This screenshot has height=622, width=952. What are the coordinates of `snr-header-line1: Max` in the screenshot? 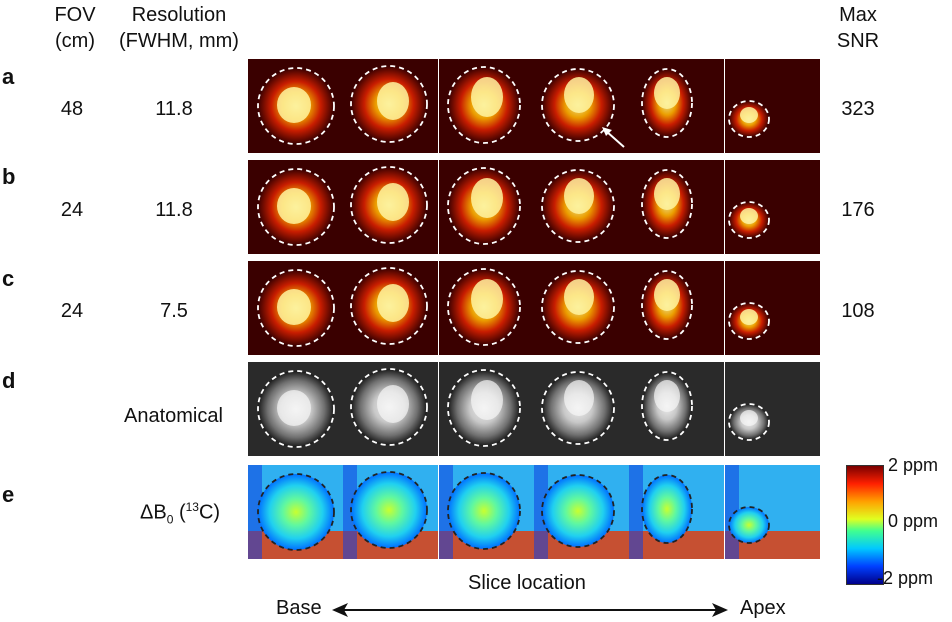 It's located at (858, 15).